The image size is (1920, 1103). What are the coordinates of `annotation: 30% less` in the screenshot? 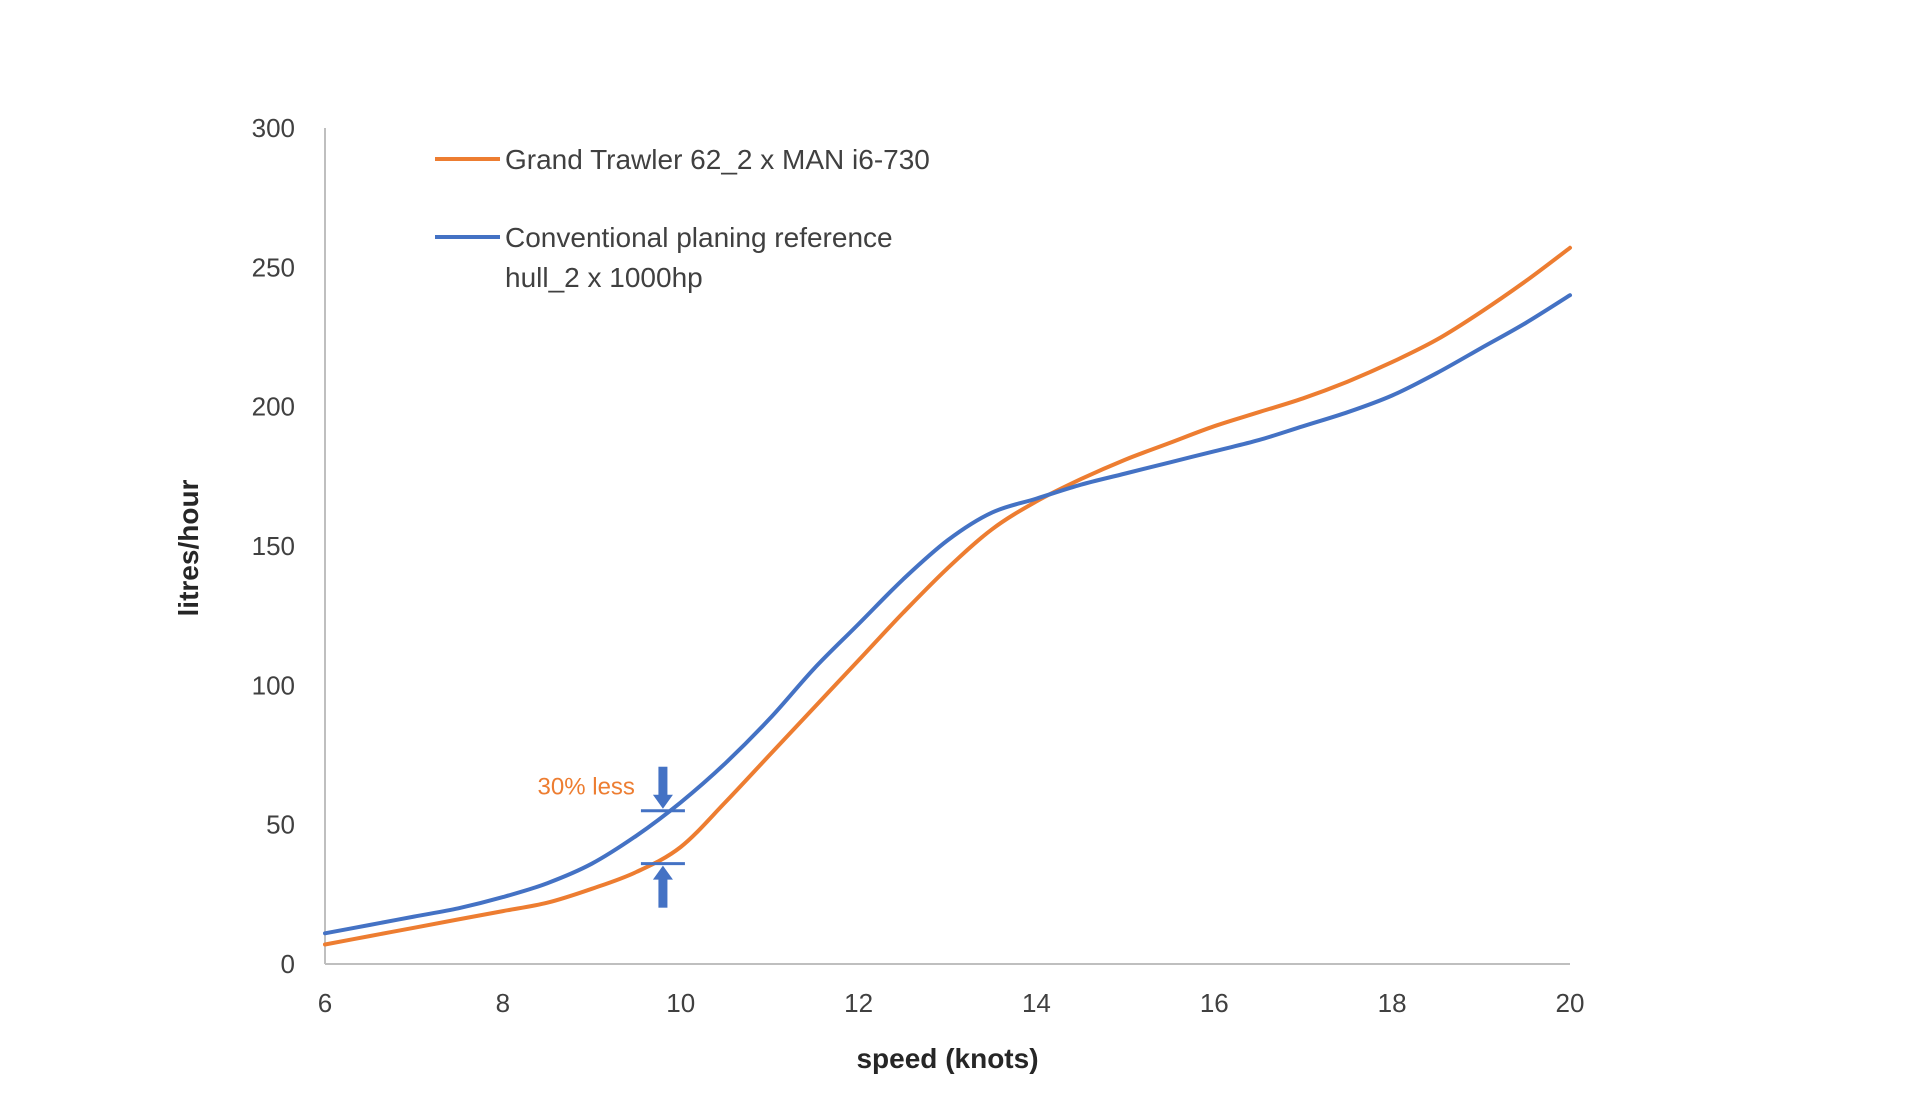 It's located at (611, 837).